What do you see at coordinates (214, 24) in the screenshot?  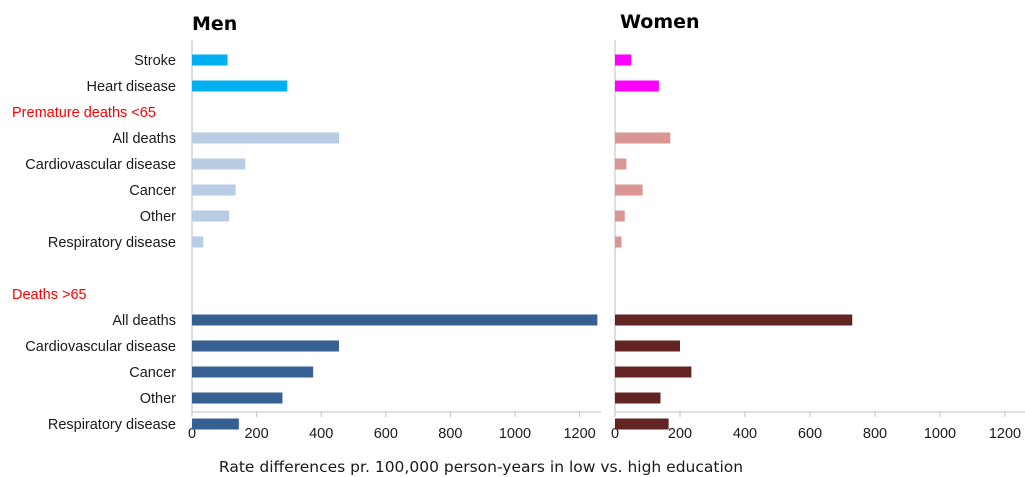 I see `panel-title-men: Men` at bounding box center [214, 24].